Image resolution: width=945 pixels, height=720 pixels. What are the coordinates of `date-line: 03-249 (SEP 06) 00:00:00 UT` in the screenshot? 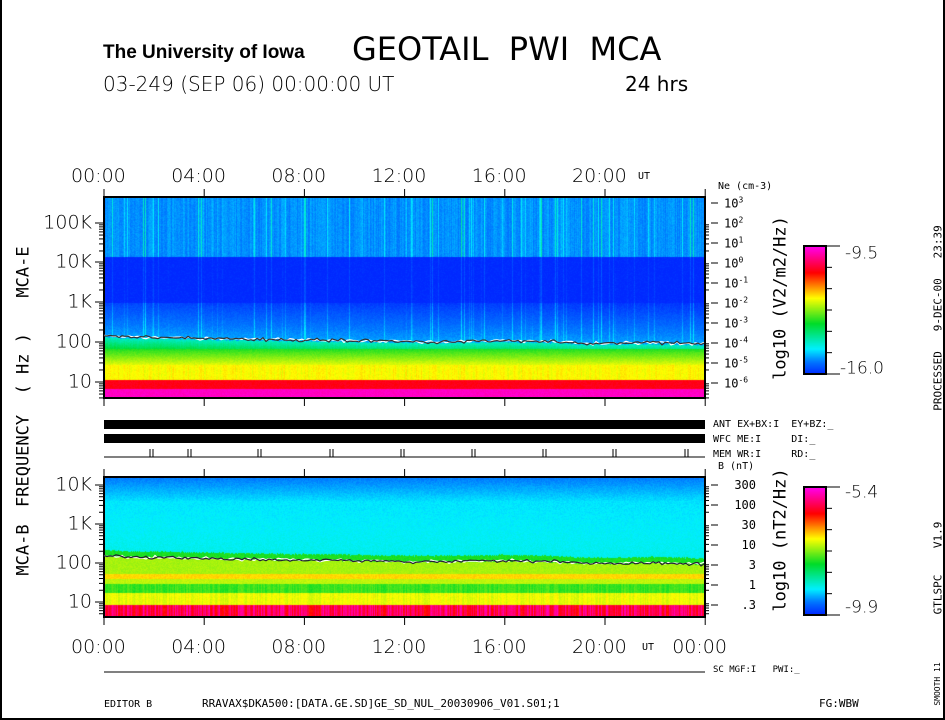 It's located at (249, 84).